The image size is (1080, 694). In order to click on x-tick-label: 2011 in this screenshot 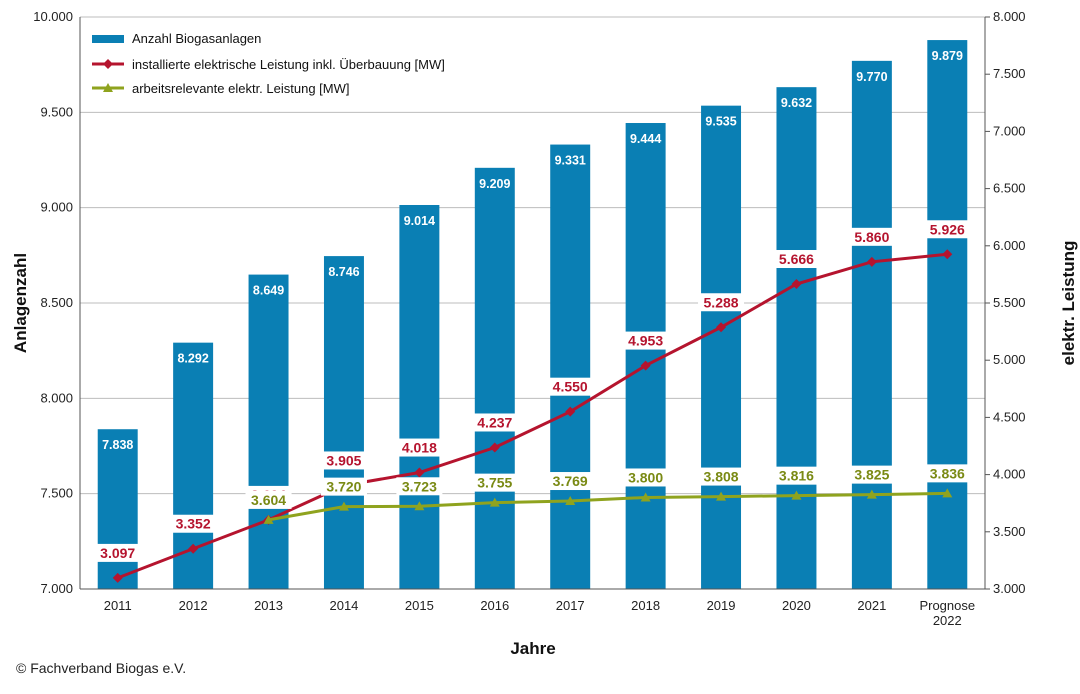, I will do `click(118, 605)`.